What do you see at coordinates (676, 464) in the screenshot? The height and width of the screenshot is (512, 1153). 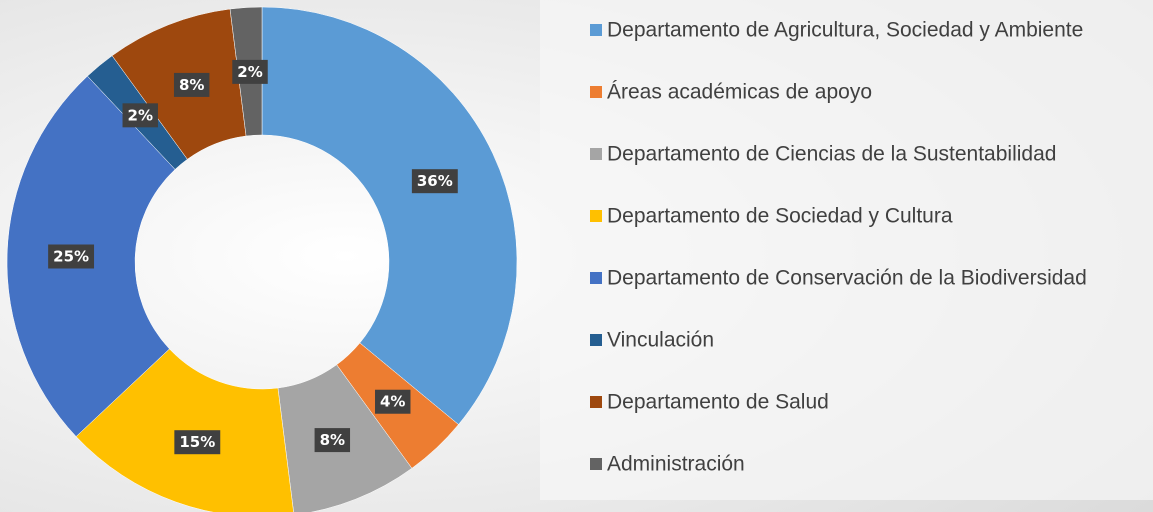 I see `legend-label: Administración` at bounding box center [676, 464].